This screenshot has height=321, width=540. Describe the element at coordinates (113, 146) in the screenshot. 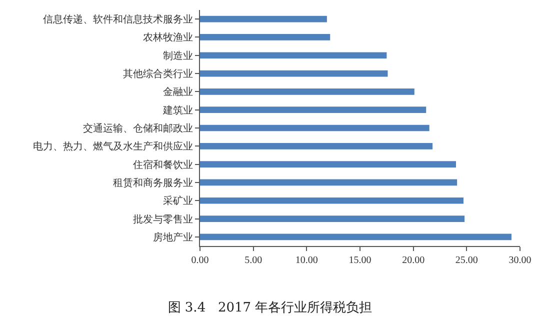

I see `y-tick-label: 电力、热力、燃气及水生产和供应业` at that location.